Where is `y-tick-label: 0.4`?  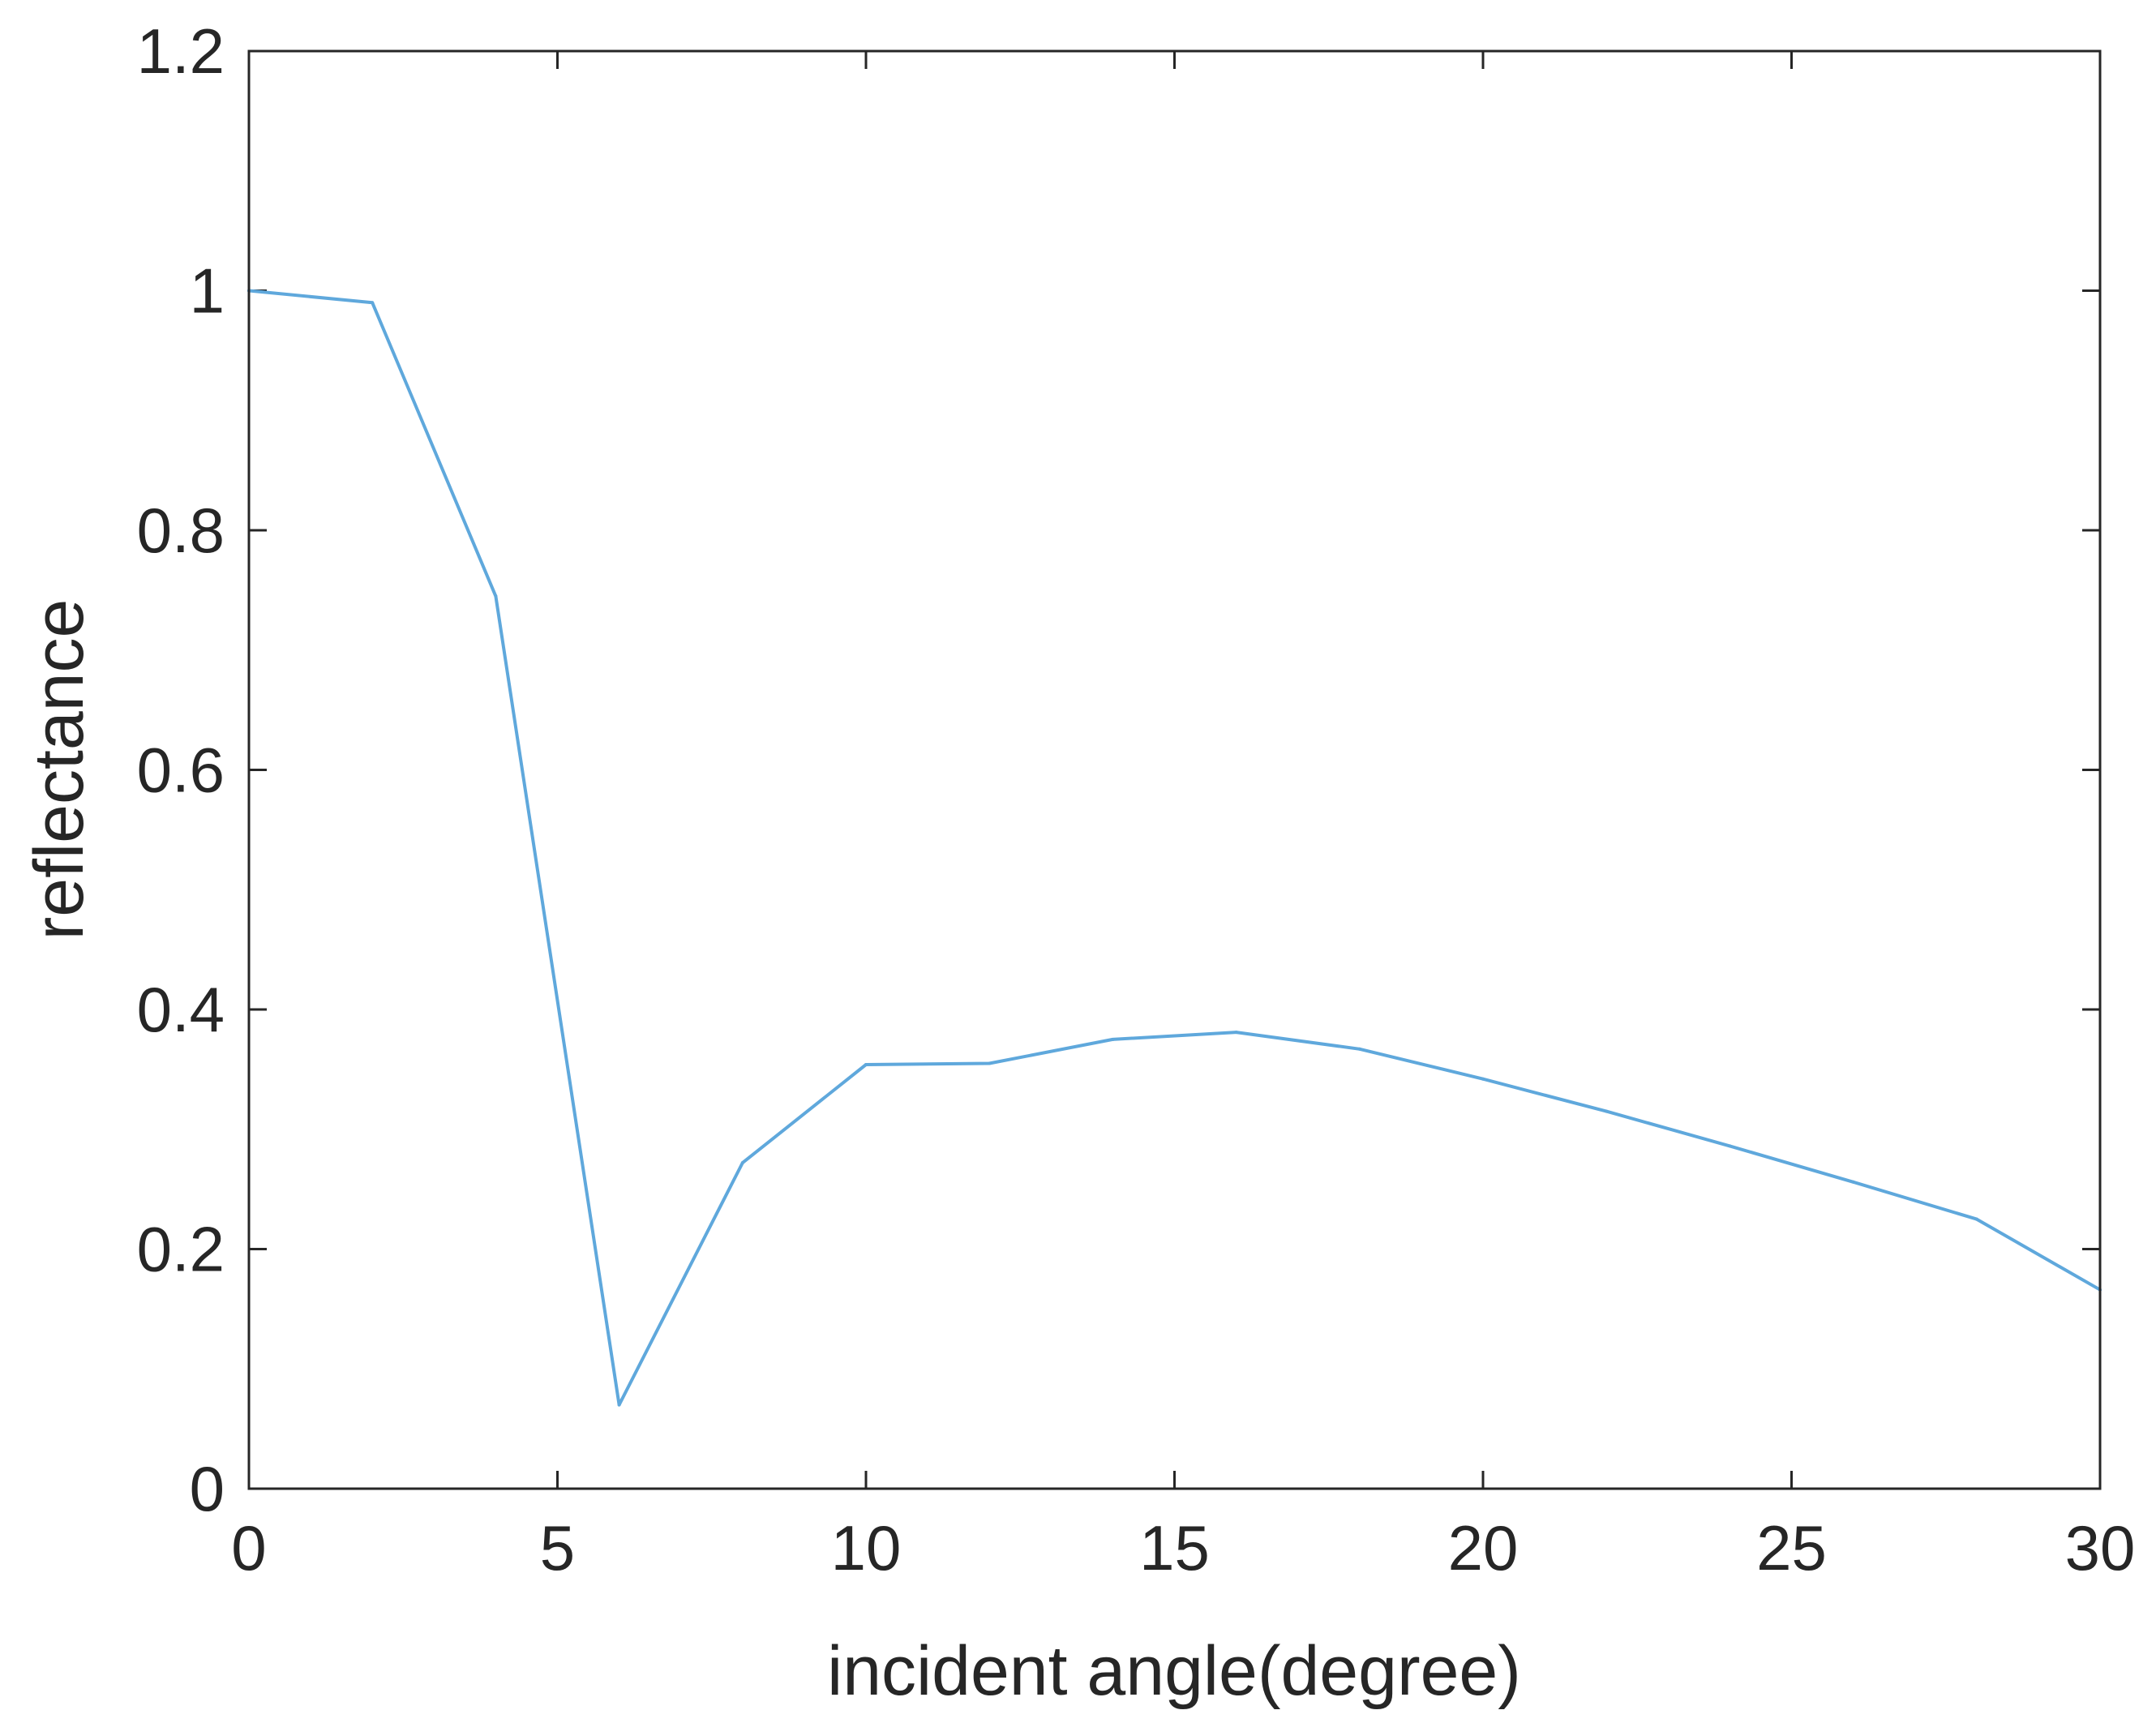 y-tick-label: 0.4 is located at coordinates (181, 1009).